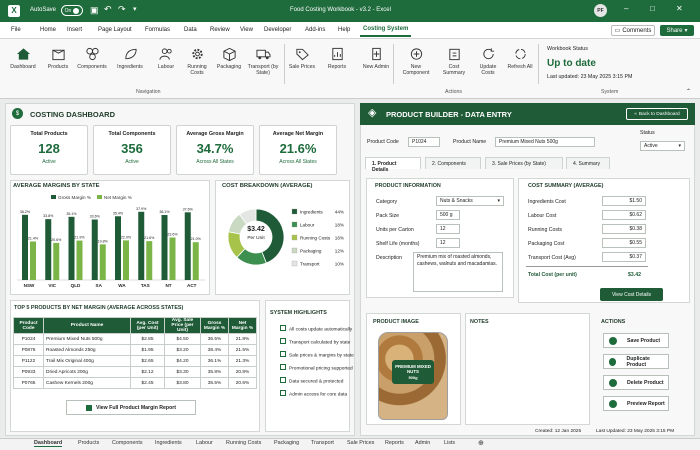  What do you see at coordinates (48, 30) in the screenshot?
I see `menu-home: Home` at bounding box center [48, 30].